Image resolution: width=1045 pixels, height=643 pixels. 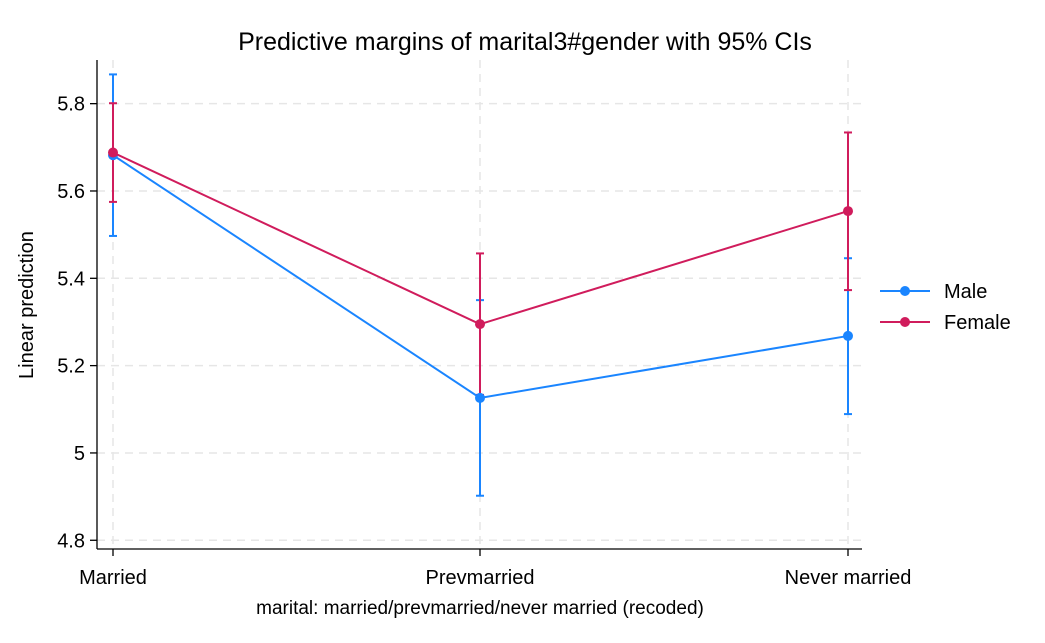 What do you see at coordinates (480, 578) in the screenshot?
I see `x-tick-label: Prevmarried` at bounding box center [480, 578].